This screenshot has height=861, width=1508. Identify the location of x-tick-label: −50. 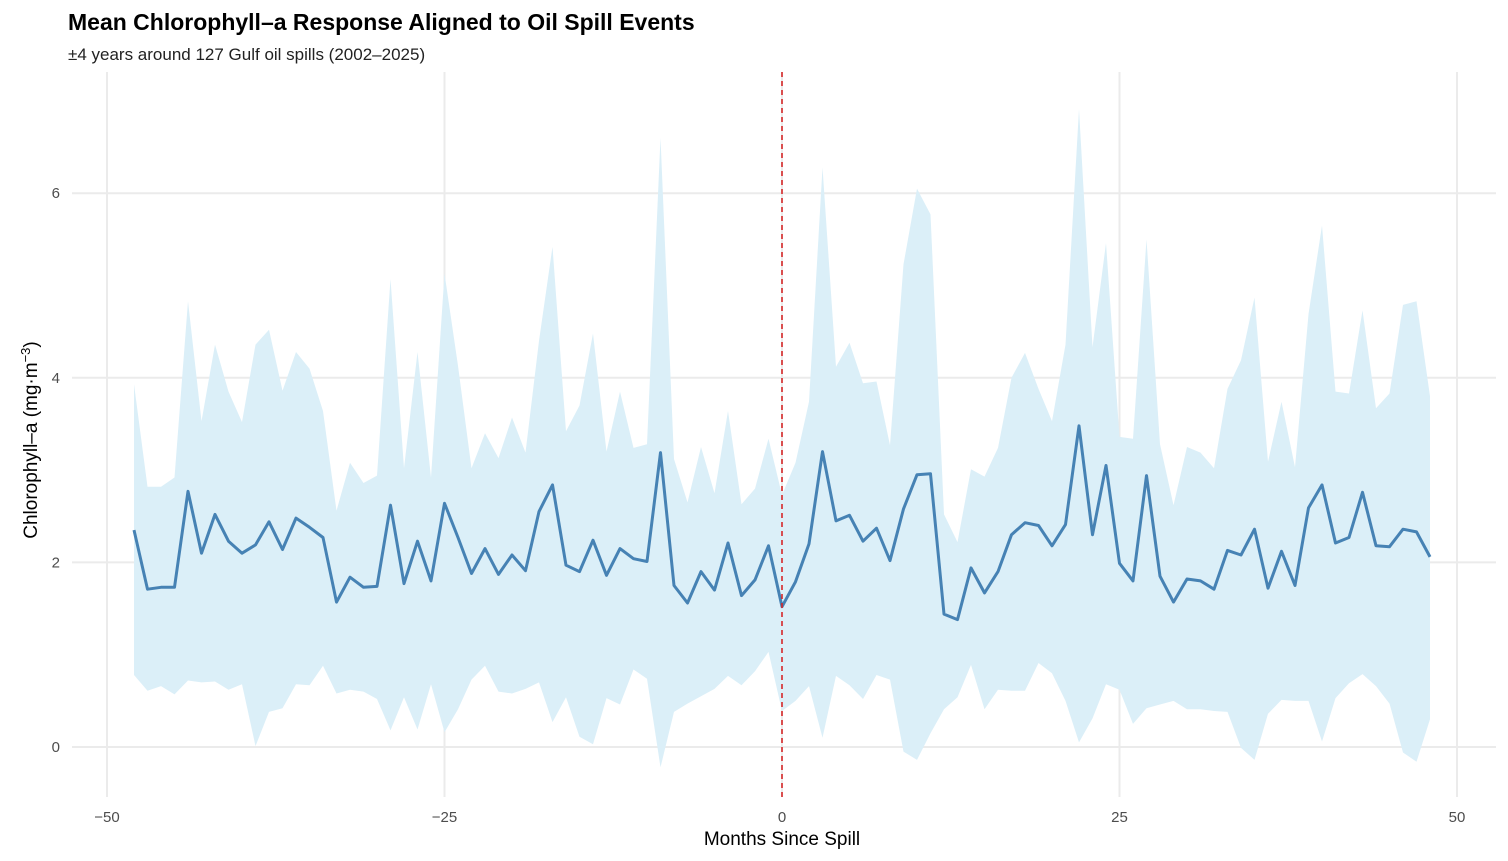
(106, 817).